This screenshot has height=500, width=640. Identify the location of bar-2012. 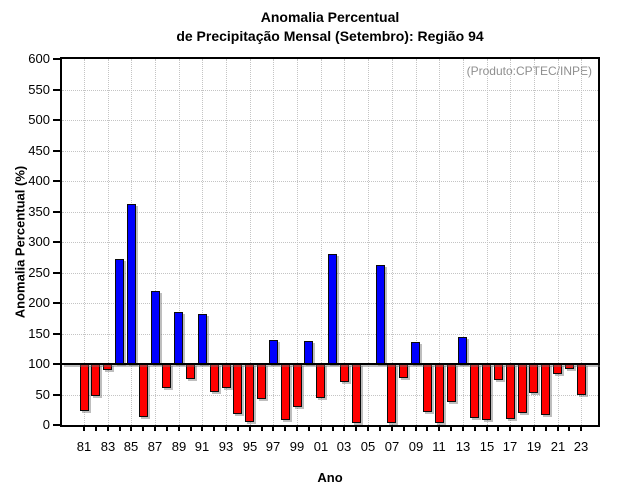
(451, 383).